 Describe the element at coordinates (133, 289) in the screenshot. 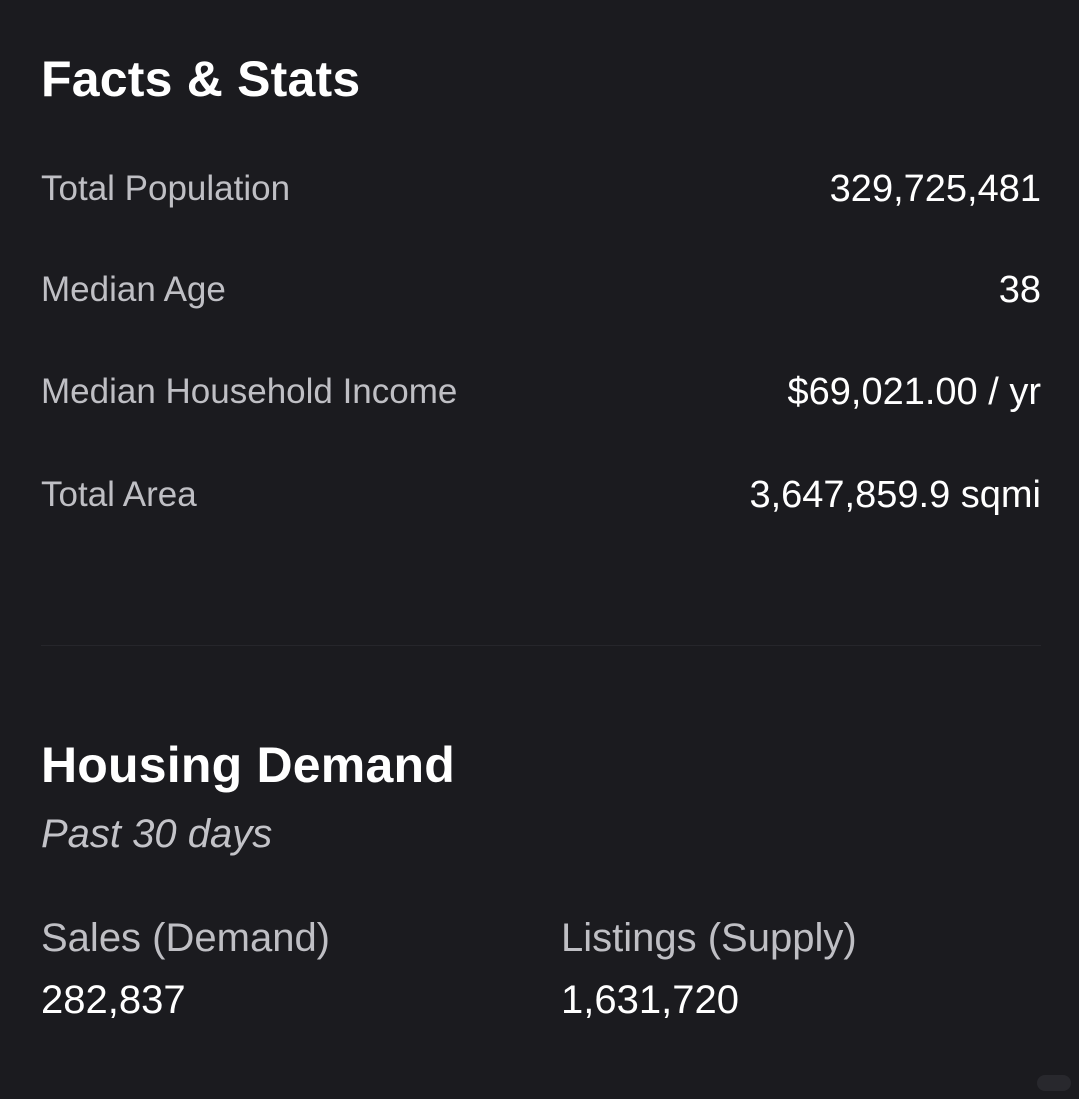

I see `stat-label: Median Age` at that location.